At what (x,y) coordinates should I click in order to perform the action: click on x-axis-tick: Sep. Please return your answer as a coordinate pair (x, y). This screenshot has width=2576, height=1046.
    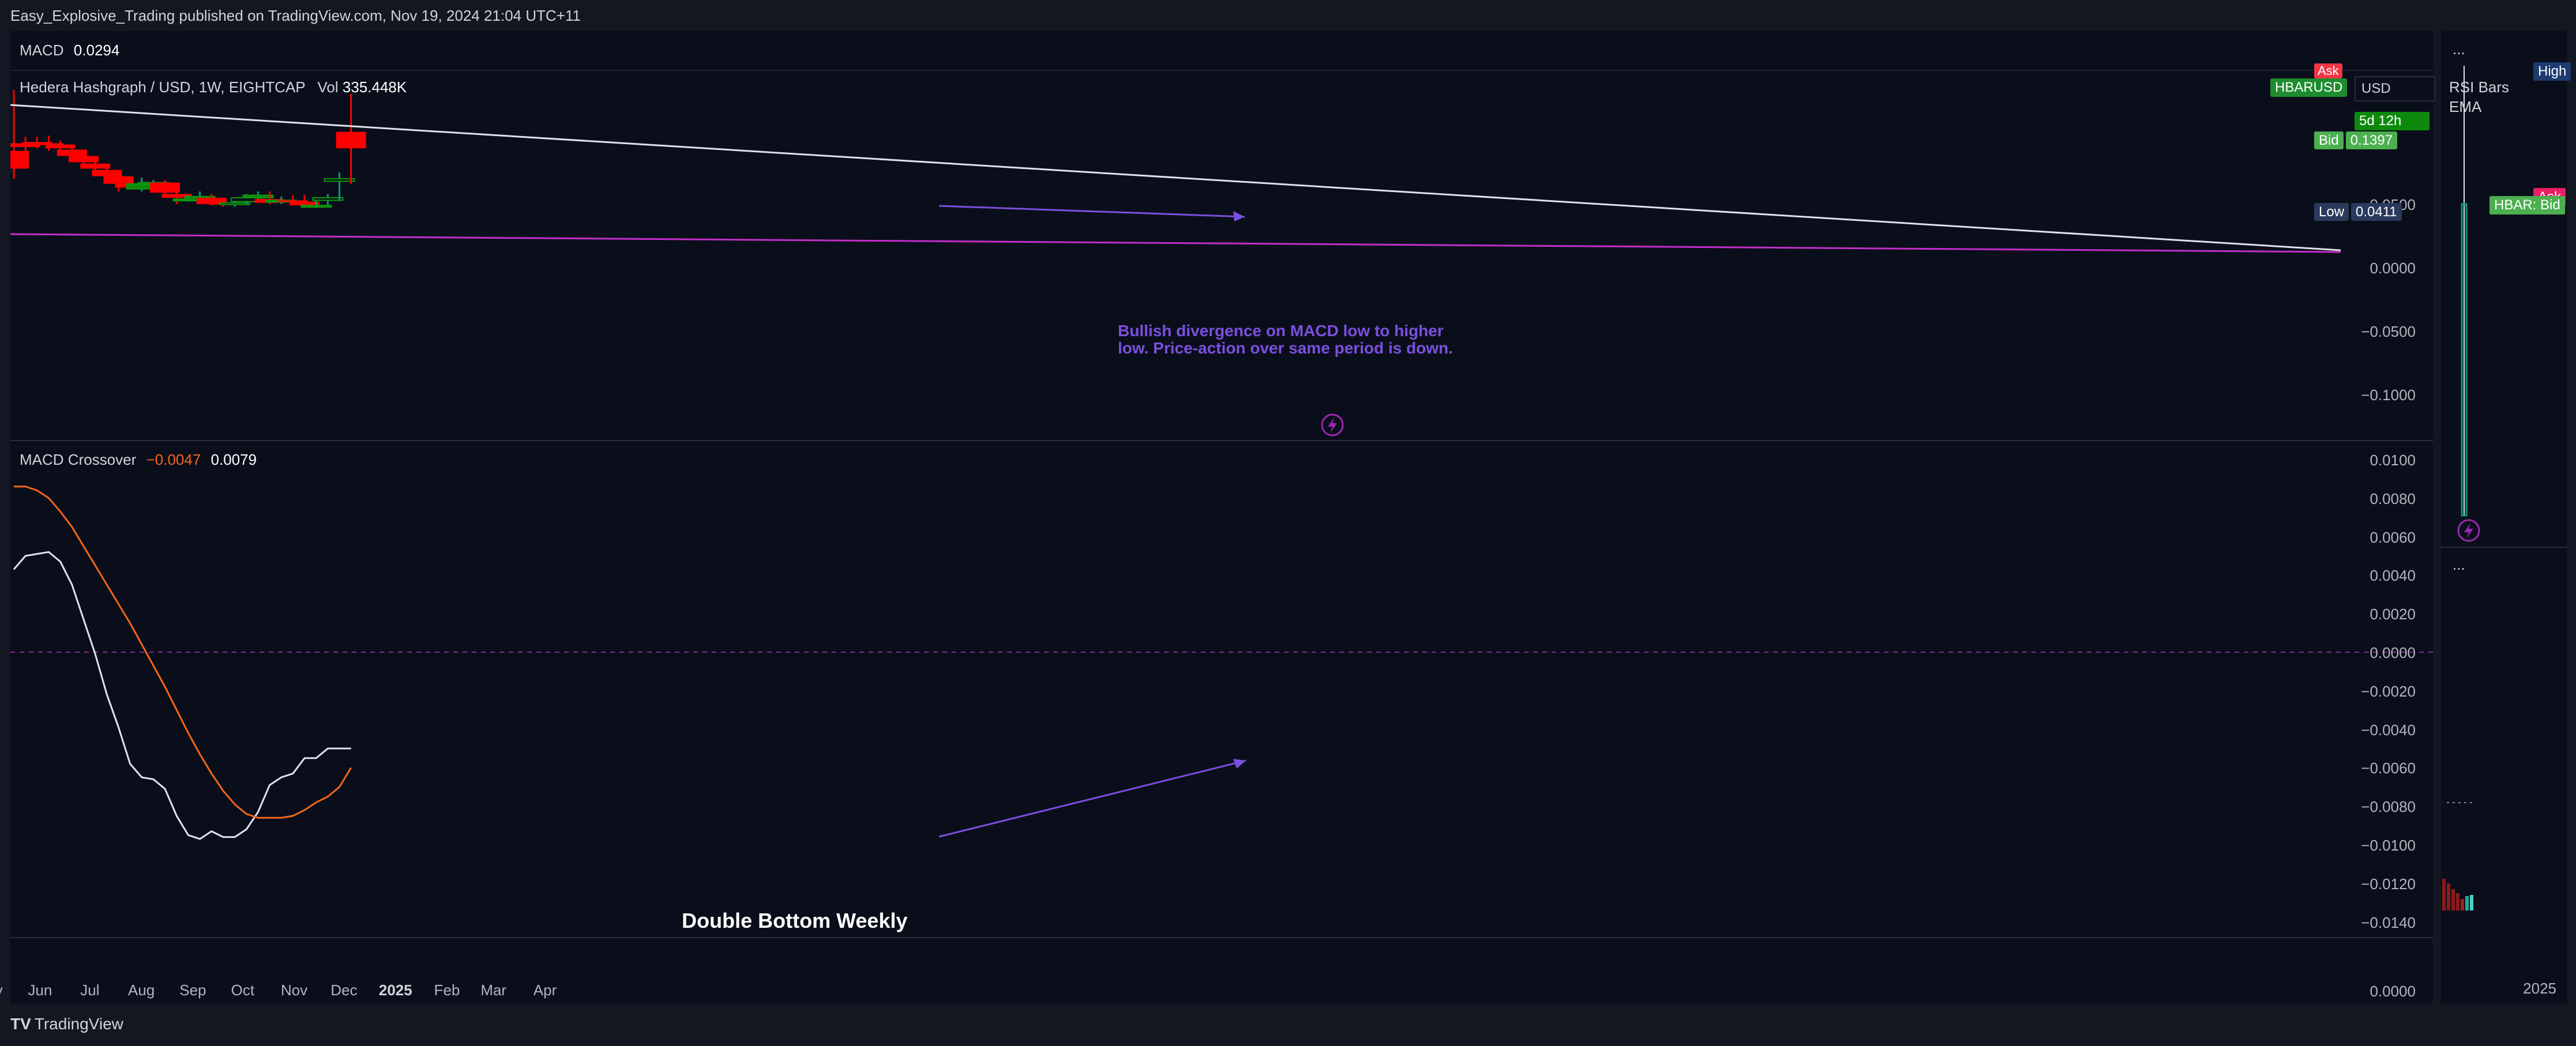
    Looking at the image, I should click on (192, 990).